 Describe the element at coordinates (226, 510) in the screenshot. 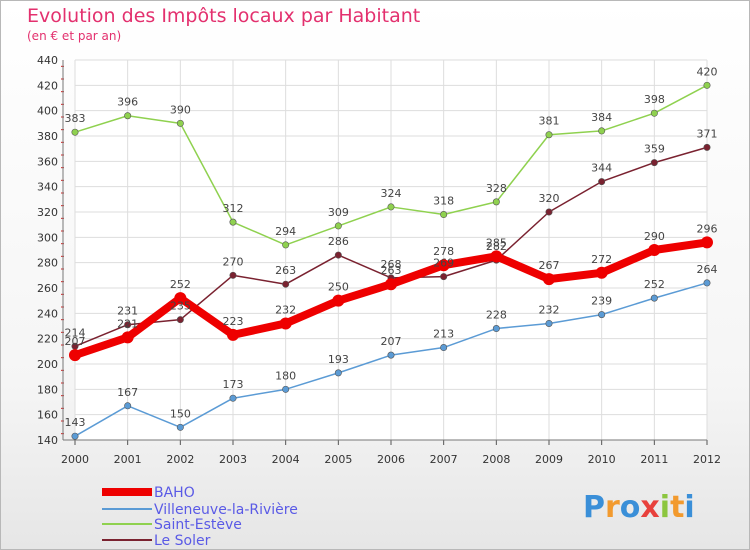

I see `legend-label: Villeneuve-la-Rivière` at that location.